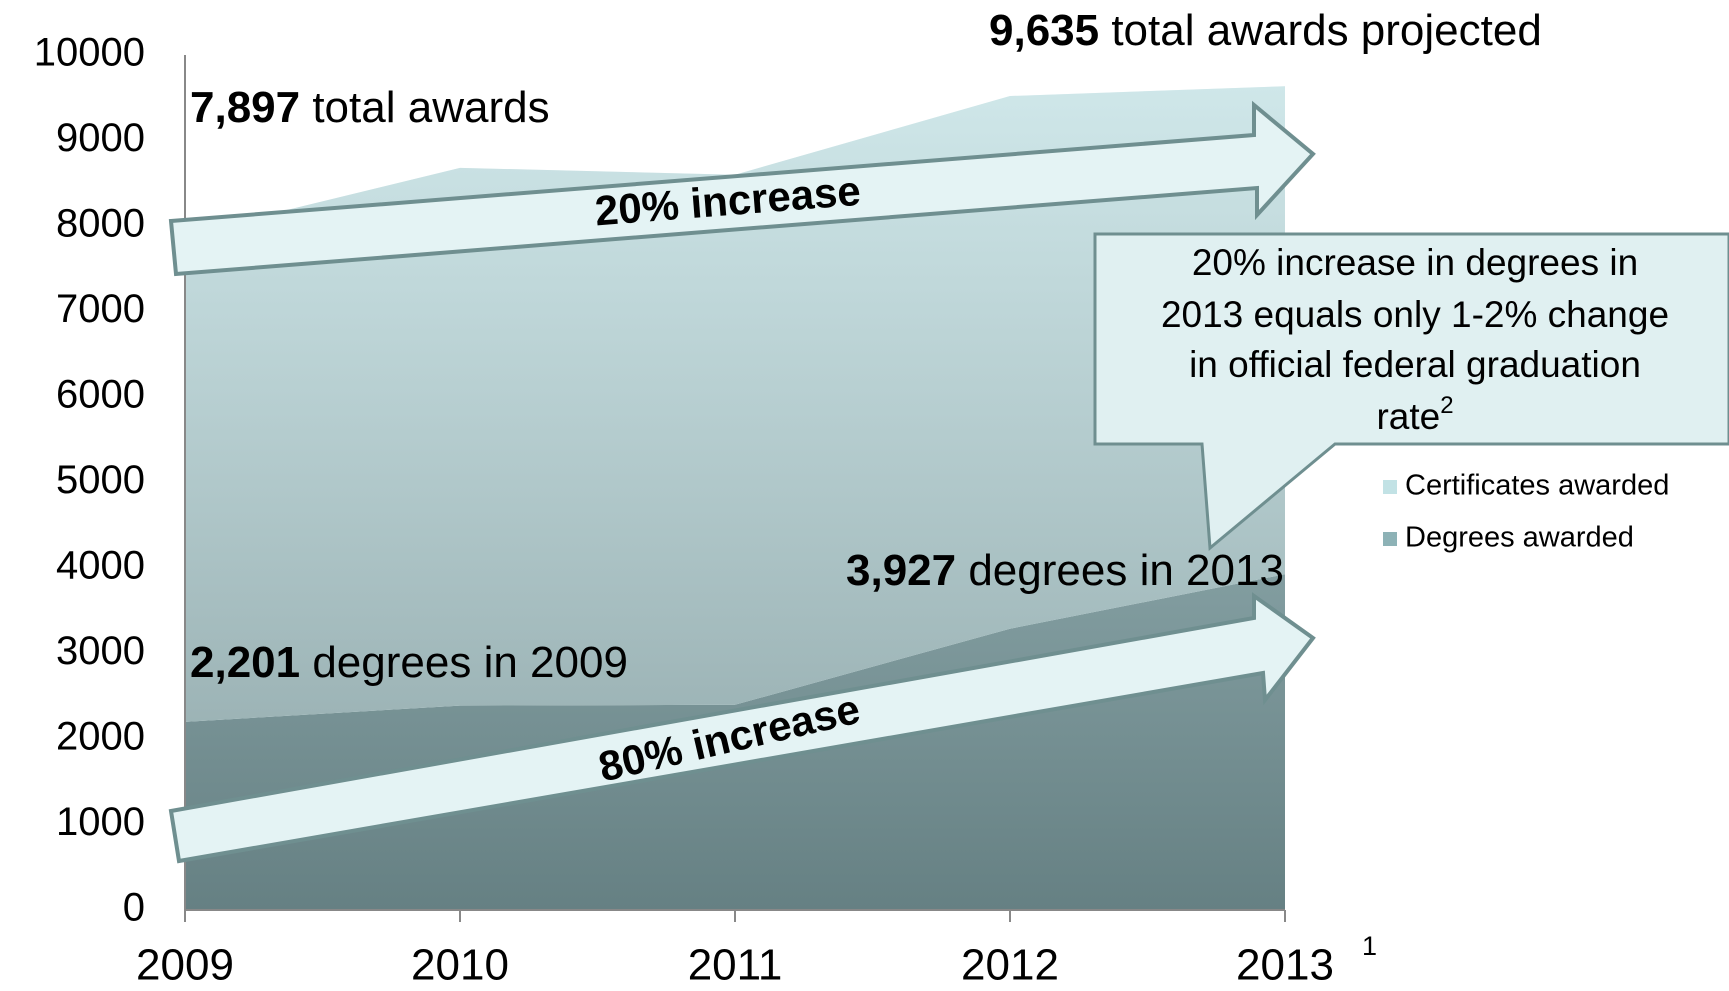 This screenshot has height=991, width=1729. Describe the element at coordinates (100, 651) in the screenshot. I see `y-tick-label: 3000` at that location.